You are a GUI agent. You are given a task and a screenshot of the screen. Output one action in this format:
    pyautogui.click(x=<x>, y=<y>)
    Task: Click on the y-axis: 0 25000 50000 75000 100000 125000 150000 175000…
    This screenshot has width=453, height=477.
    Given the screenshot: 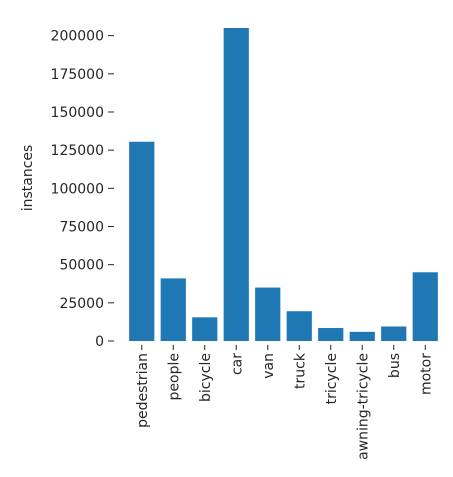 What is the action you would take?
    pyautogui.click(x=82, y=189)
    